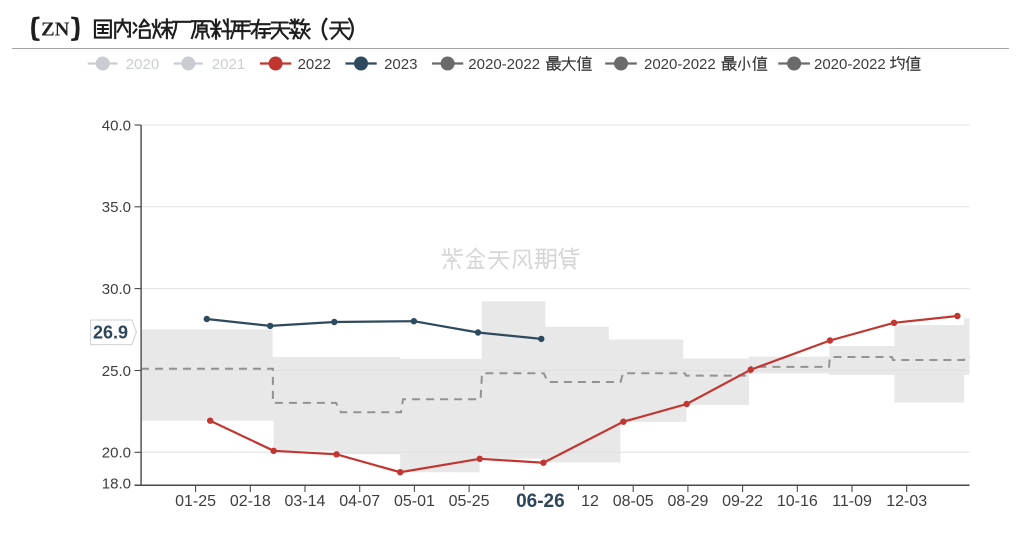 Image resolution: width=1021 pixels, height=537 pixels. I want to click on svg-text: 2022, so click(314, 64).